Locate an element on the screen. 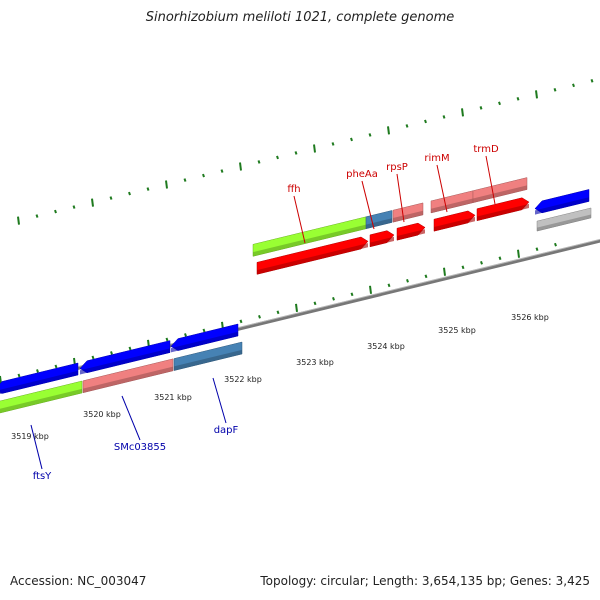  gene-label-pheAa: pheAa is located at coordinates (362, 174).